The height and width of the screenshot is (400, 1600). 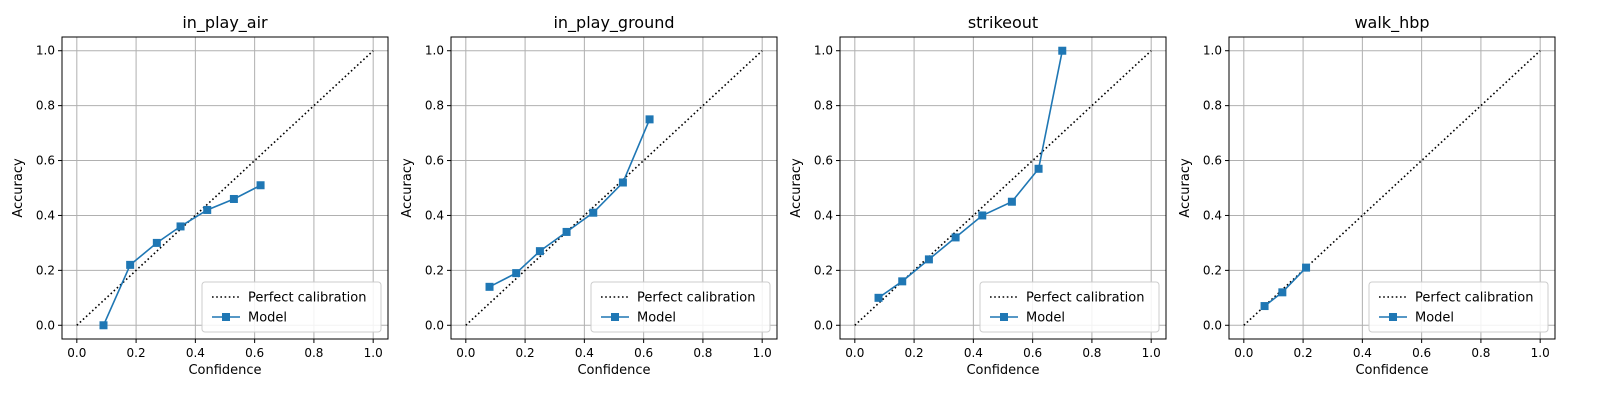 What do you see at coordinates (1391, 23) in the screenshot?
I see `chart-title: walk_hbp` at bounding box center [1391, 23].